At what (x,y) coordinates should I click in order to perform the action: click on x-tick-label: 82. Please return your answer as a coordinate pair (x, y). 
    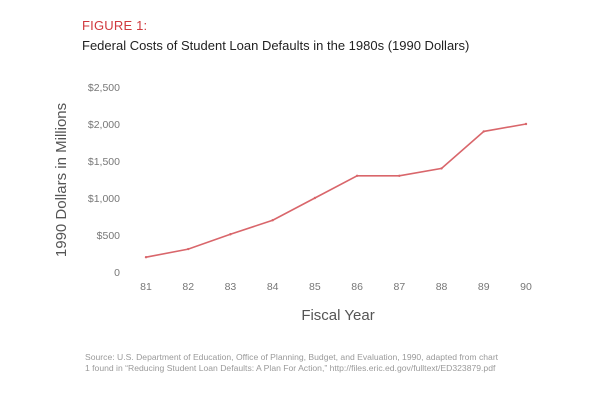
    Looking at the image, I should click on (188, 287).